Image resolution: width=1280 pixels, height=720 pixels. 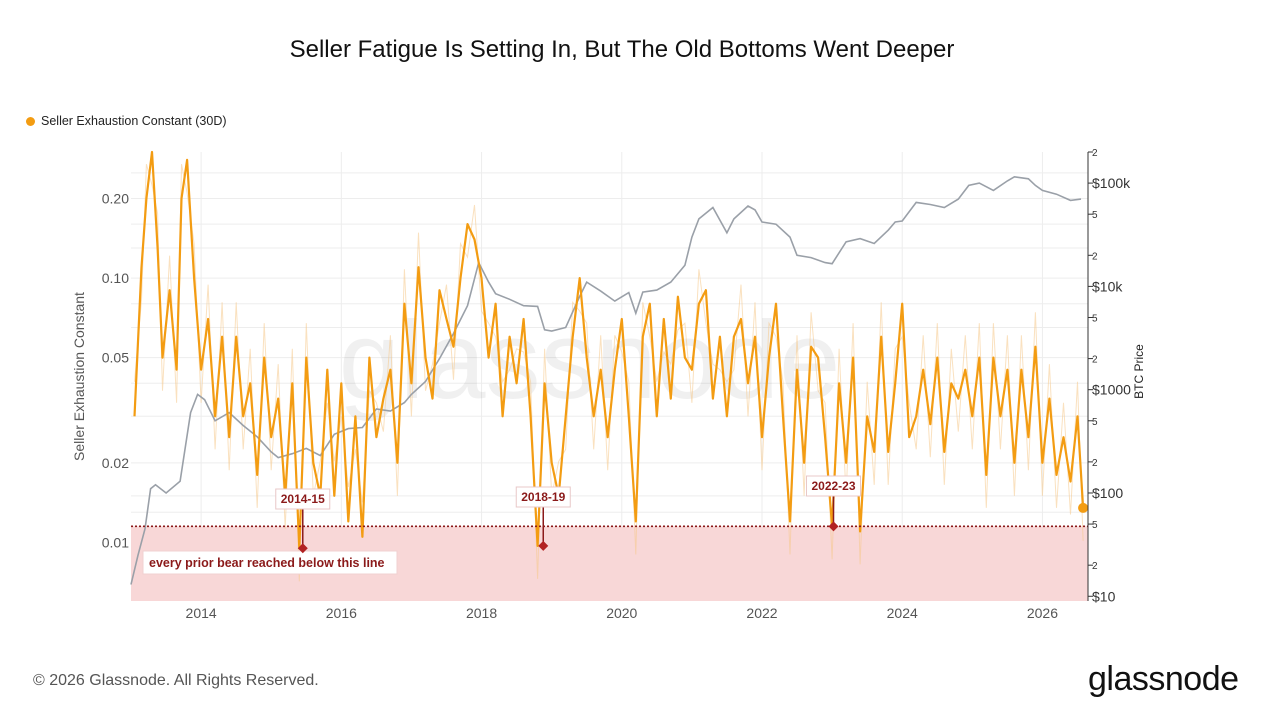 I want to click on legend-marker-seller-exhaustion, so click(x=30, y=121).